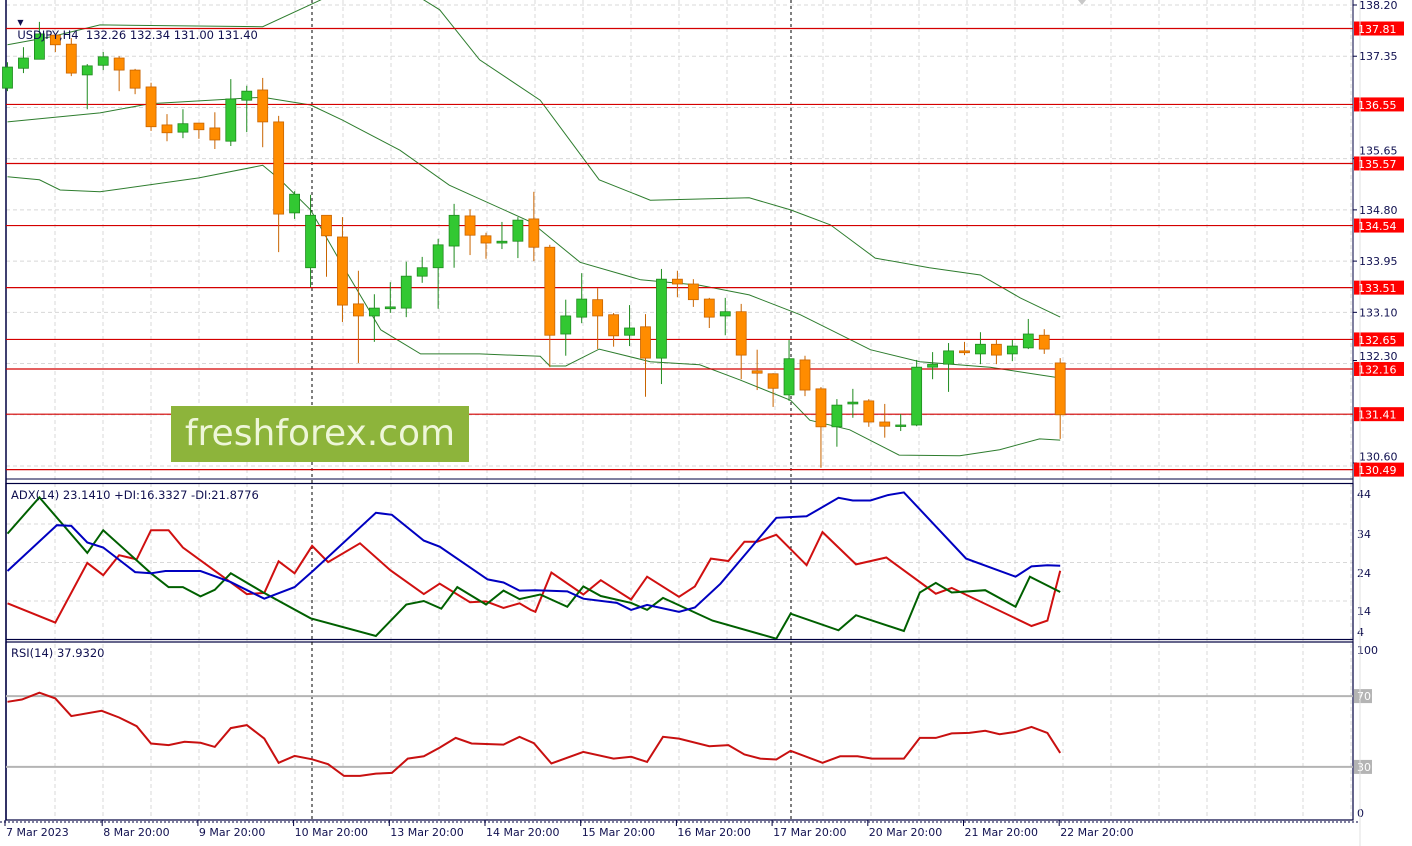  I want to click on symbol-dropdown-icon: ▼, so click(20, 22).